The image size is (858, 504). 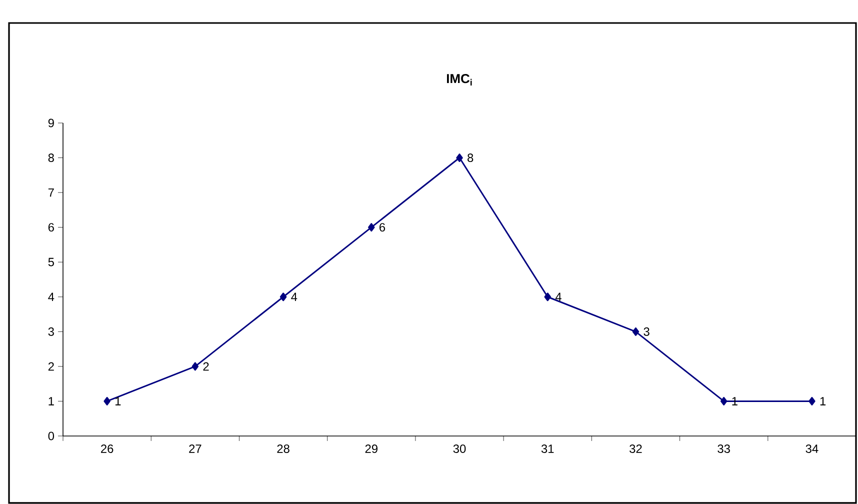 I want to click on data-label: 3, so click(x=647, y=331).